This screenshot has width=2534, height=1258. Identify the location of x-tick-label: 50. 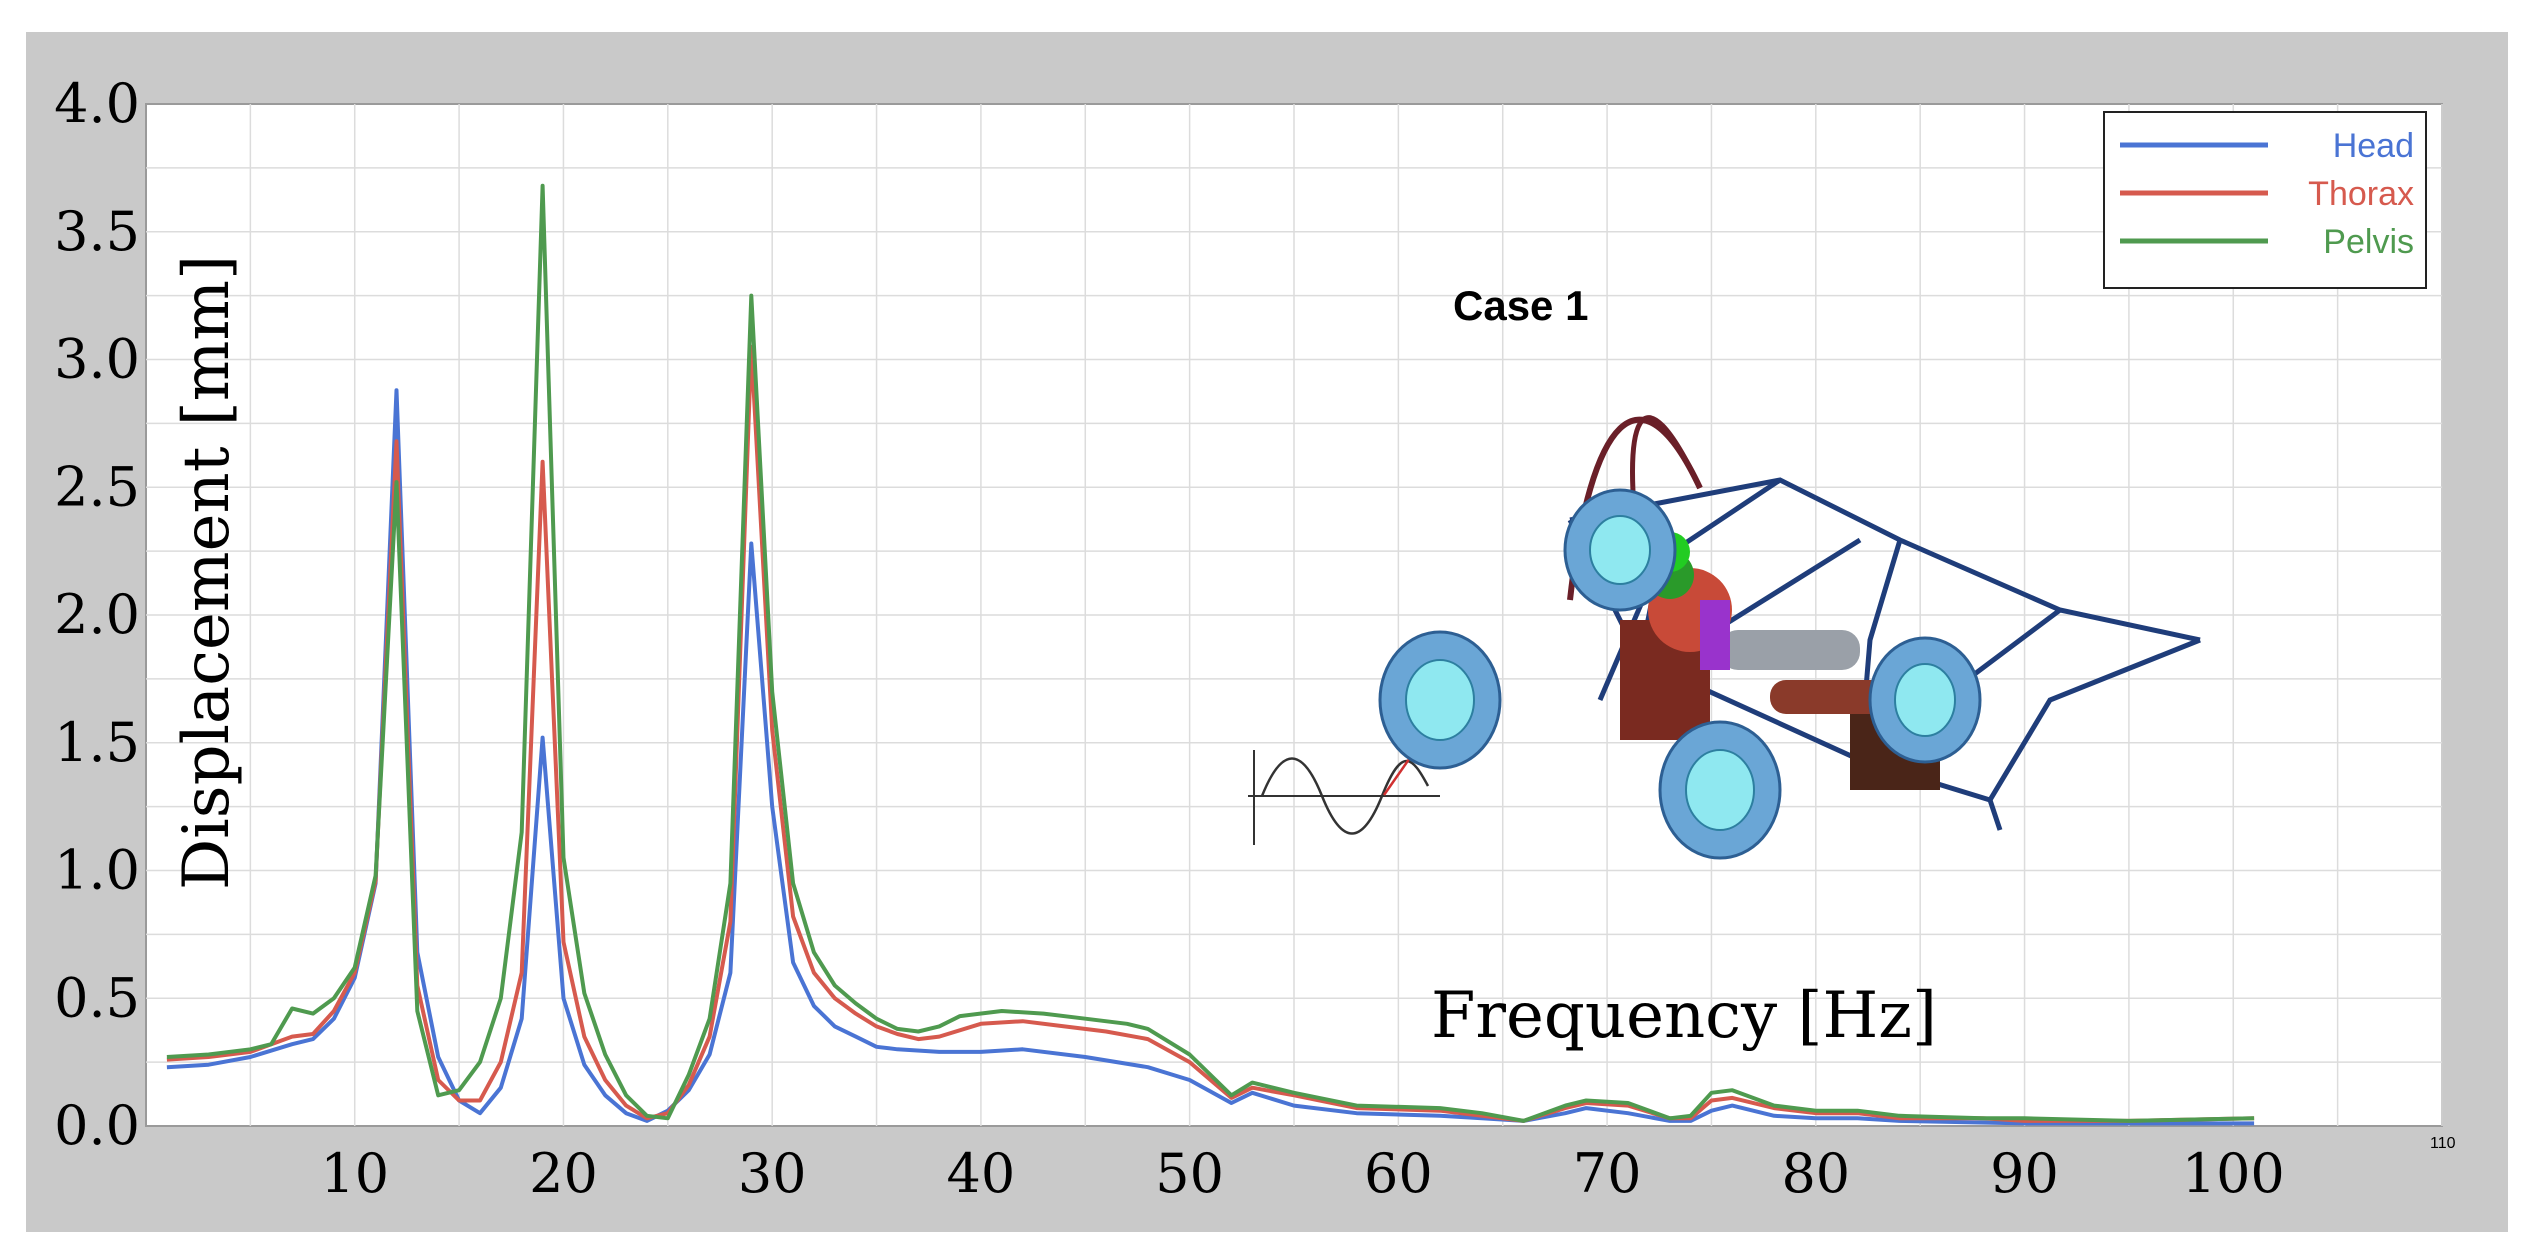
(1189, 1173).